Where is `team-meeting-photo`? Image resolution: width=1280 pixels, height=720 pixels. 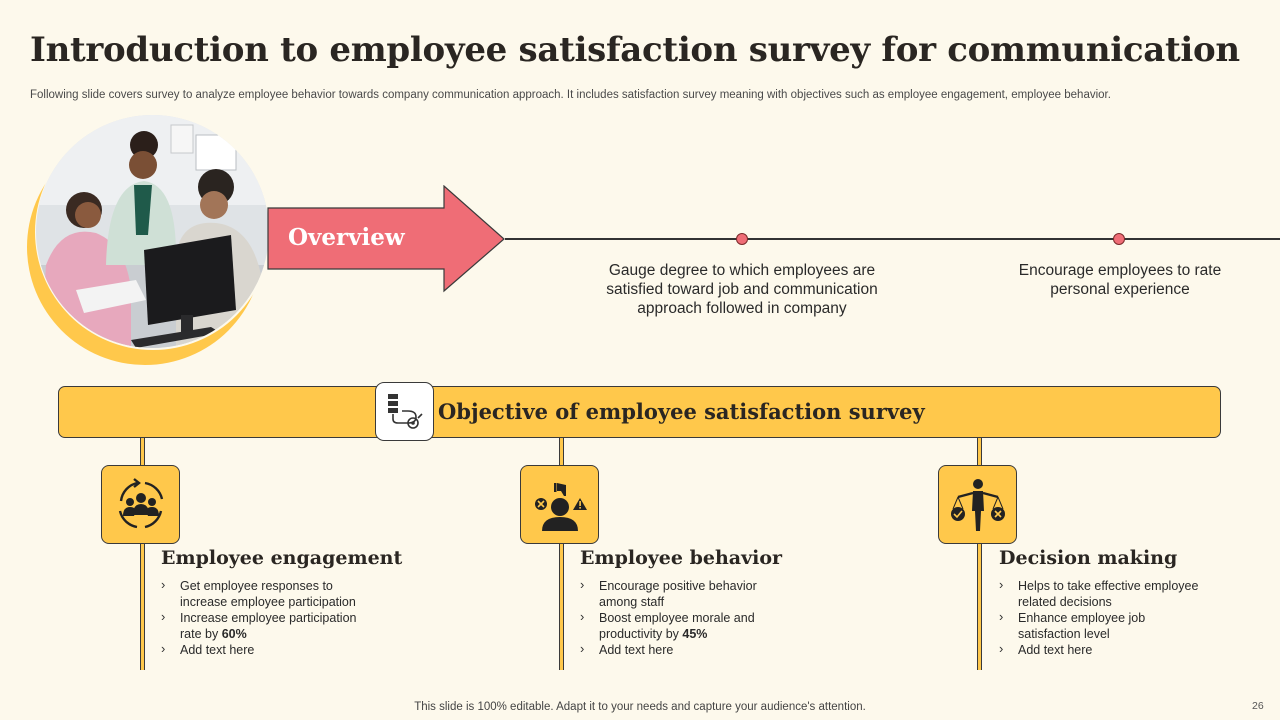 team-meeting-photo is located at coordinates (152, 231).